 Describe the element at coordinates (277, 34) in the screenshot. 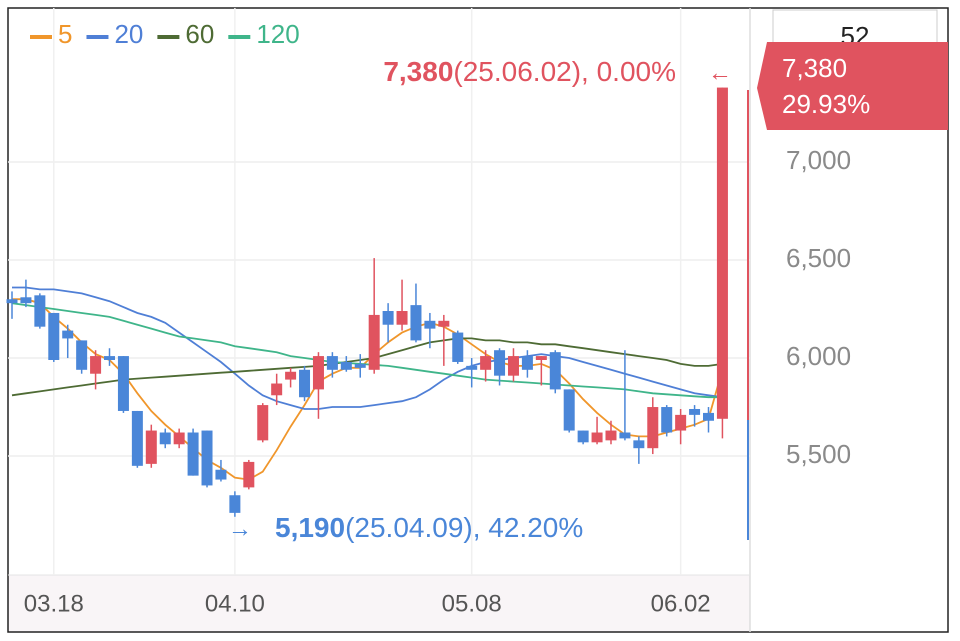

I see `legend-label: 120` at that location.